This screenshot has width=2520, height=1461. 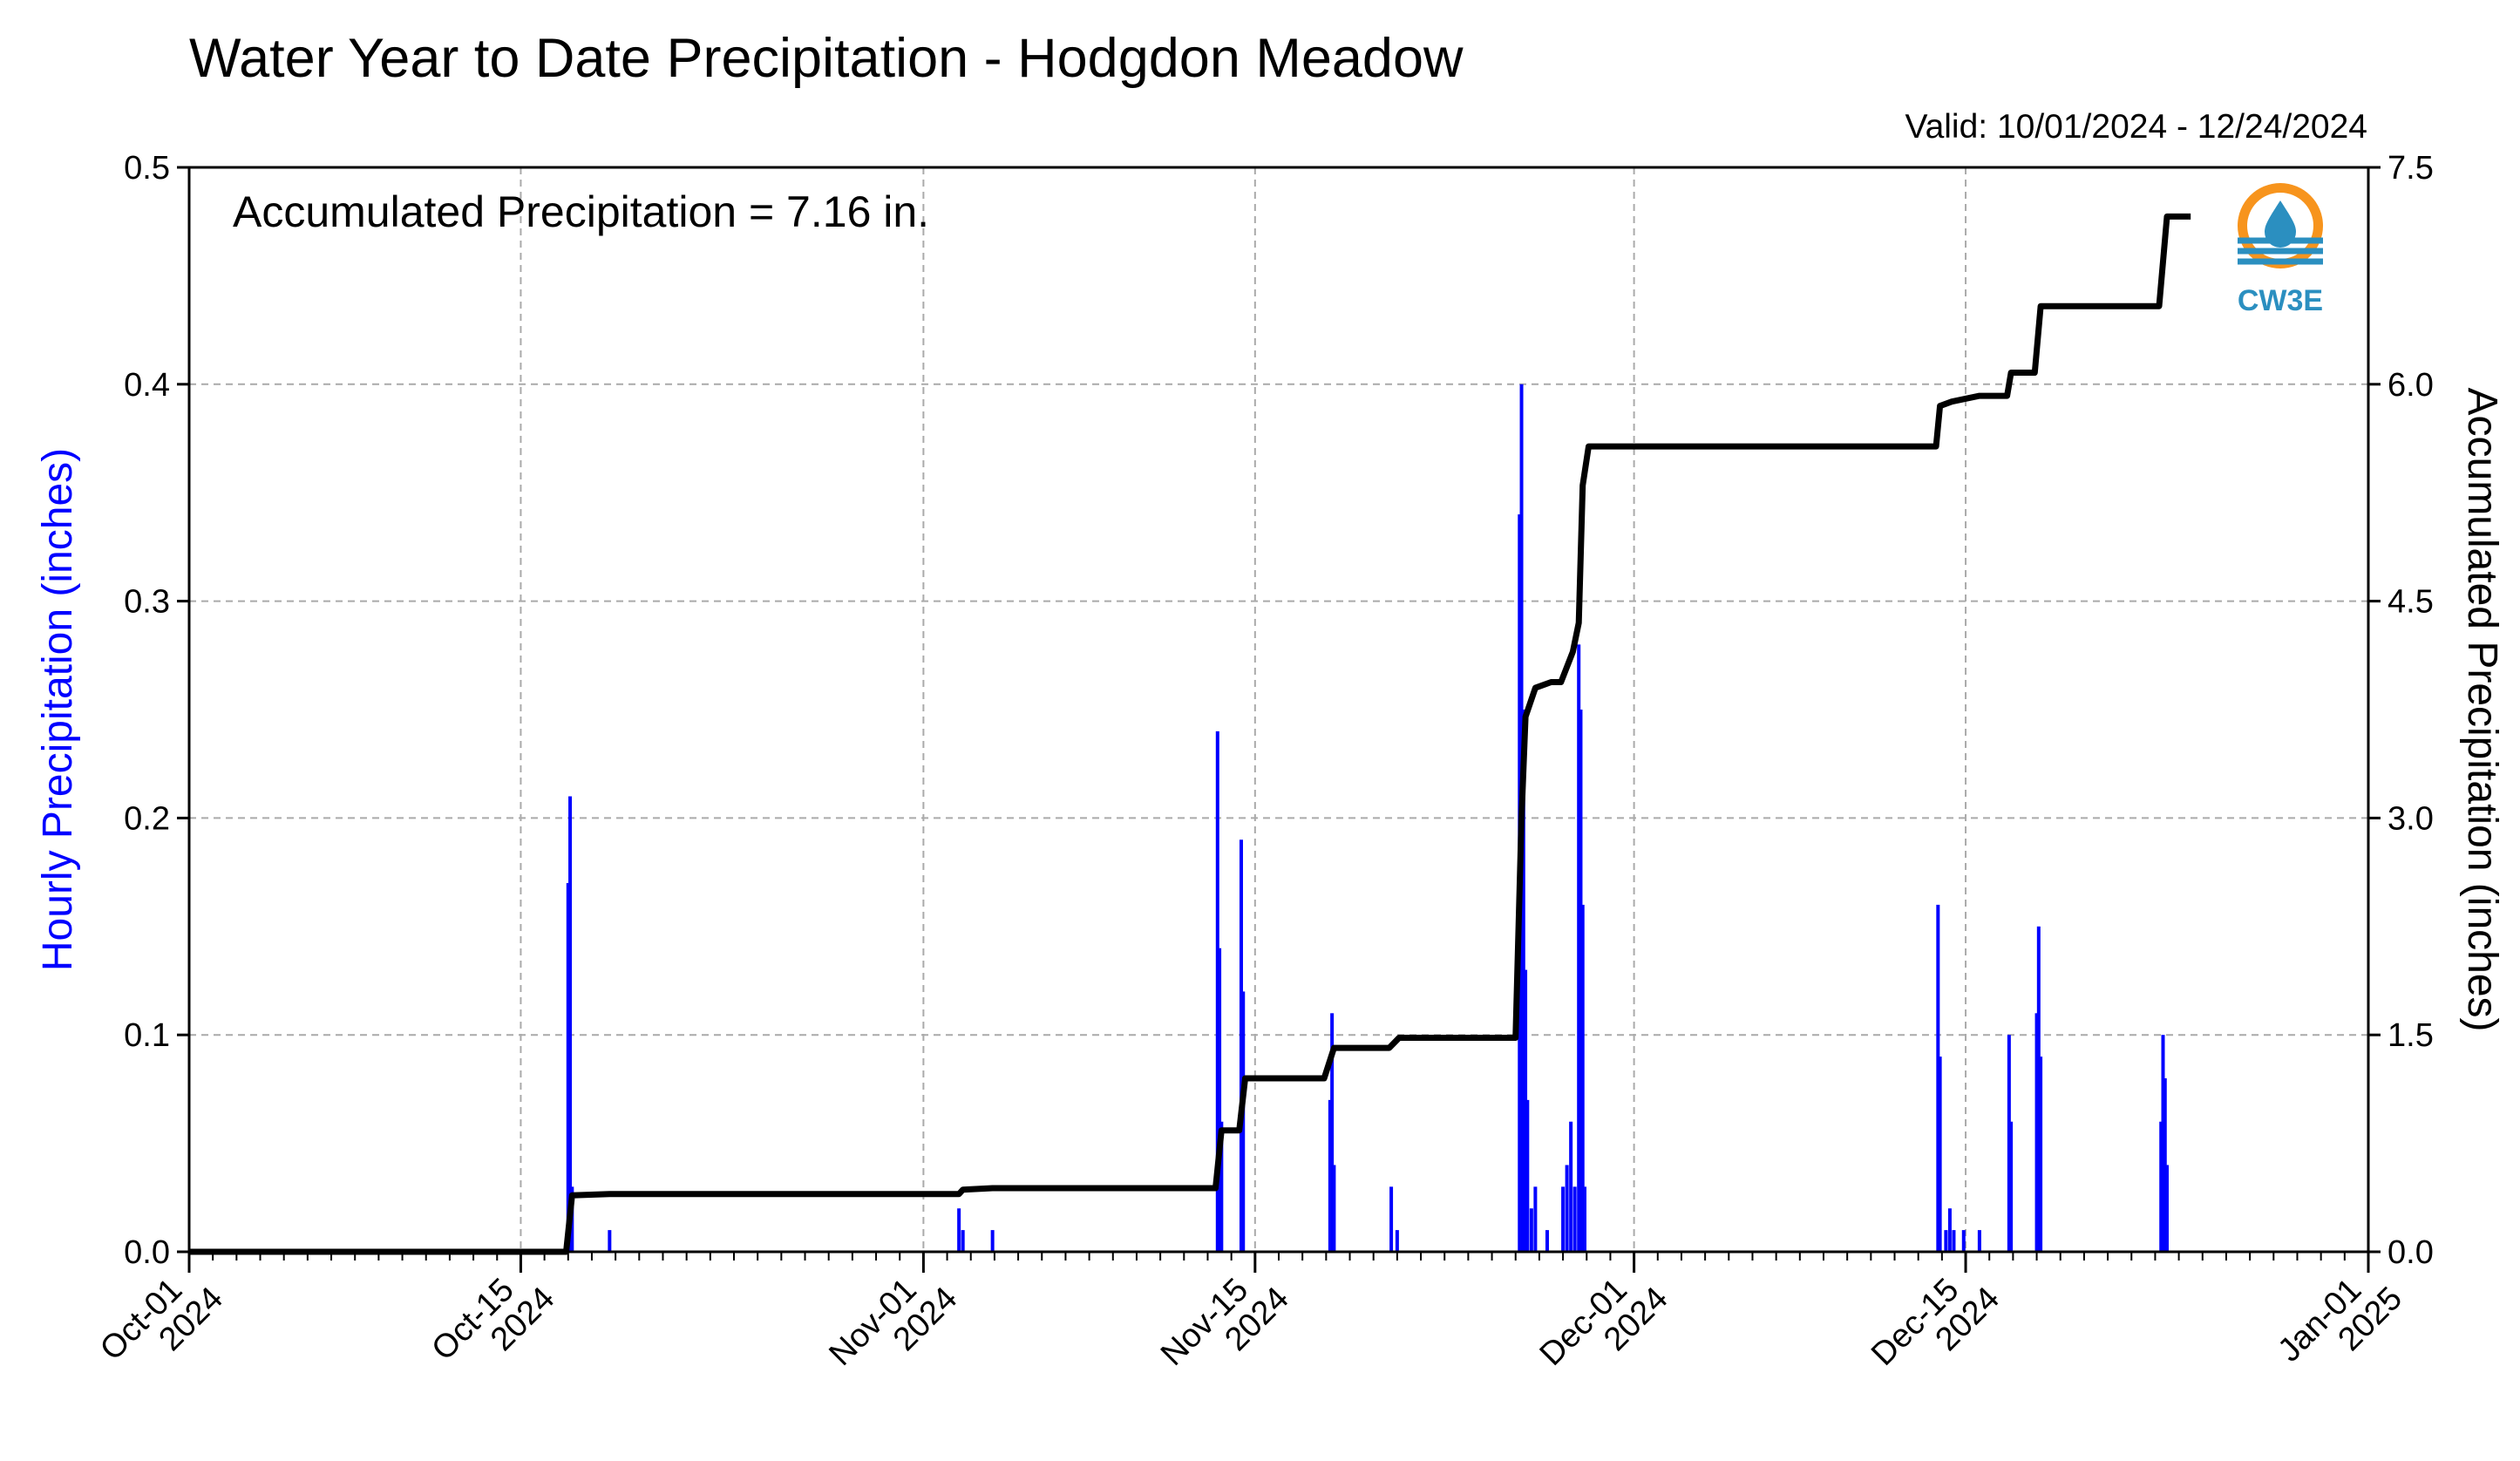 I want to click on y2-tick-label: 0.0, so click(x=2411, y=1252).